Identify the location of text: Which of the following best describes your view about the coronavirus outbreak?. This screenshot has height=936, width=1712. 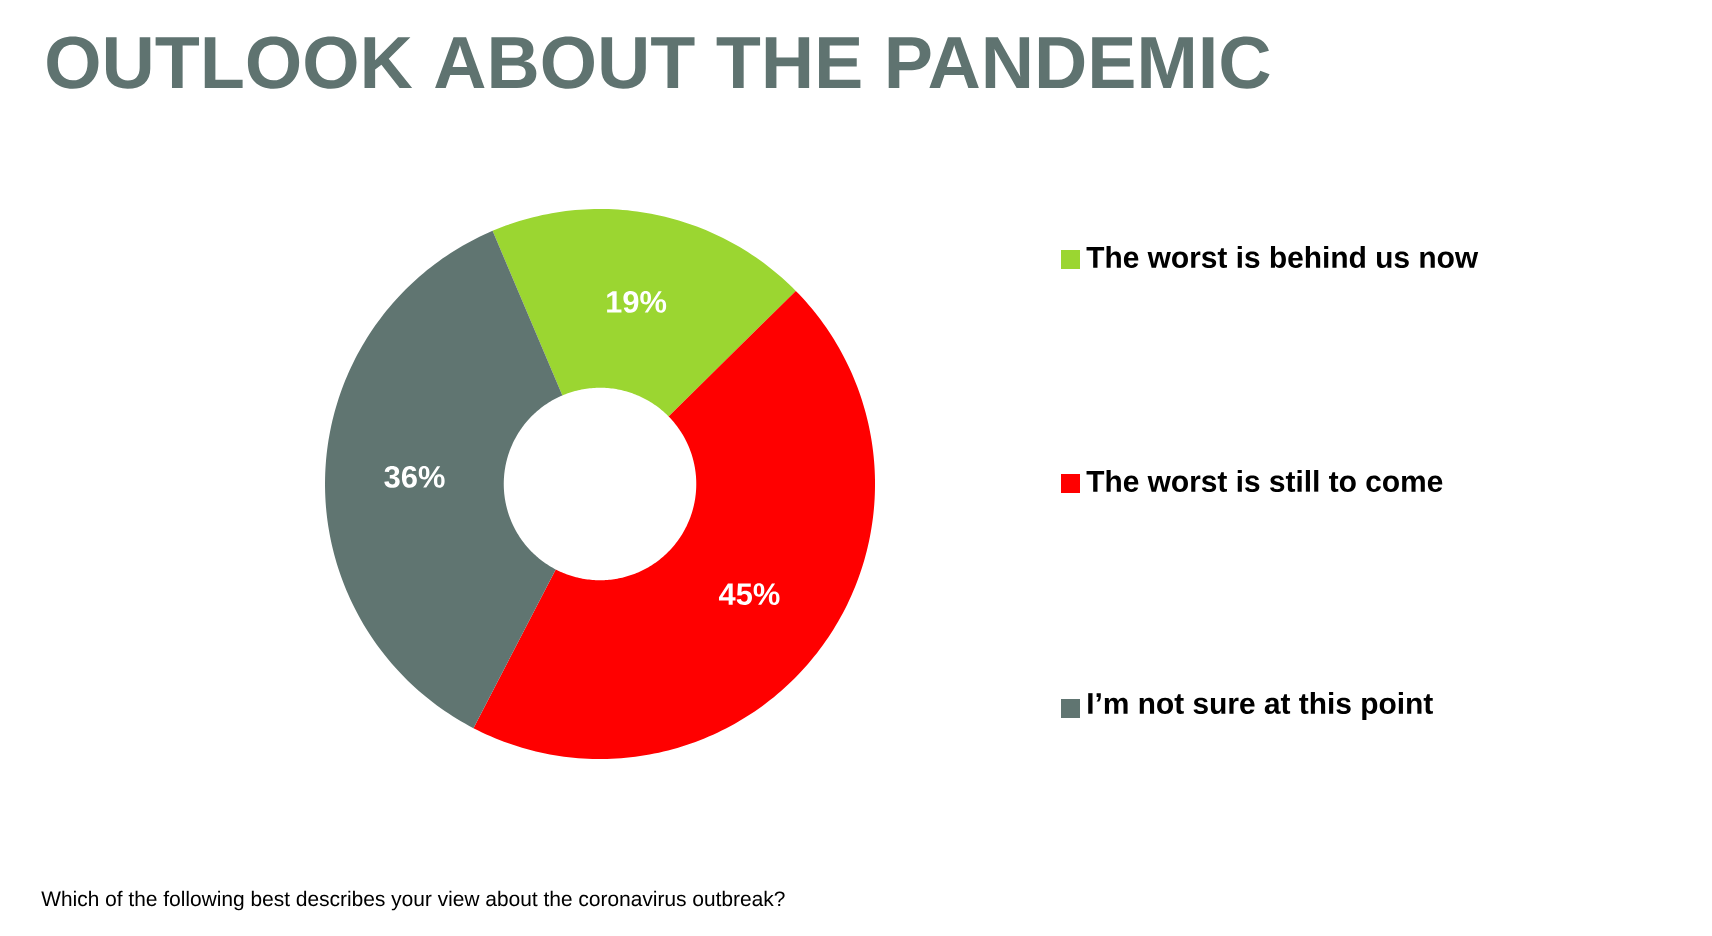
(413, 900).